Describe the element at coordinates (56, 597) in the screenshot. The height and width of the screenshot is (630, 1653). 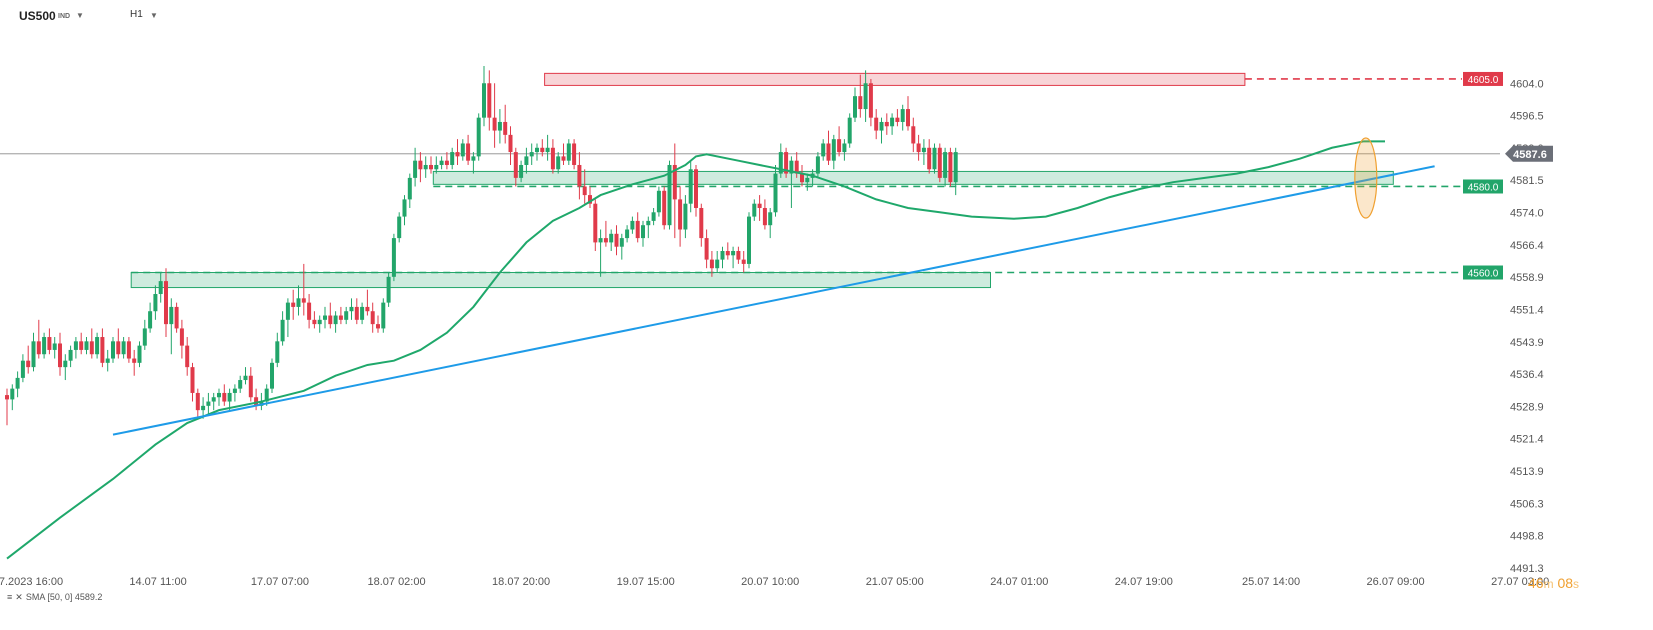
I see `sma-legend: ≡ ✕ SMA [50, 0] 4589.2` at that location.